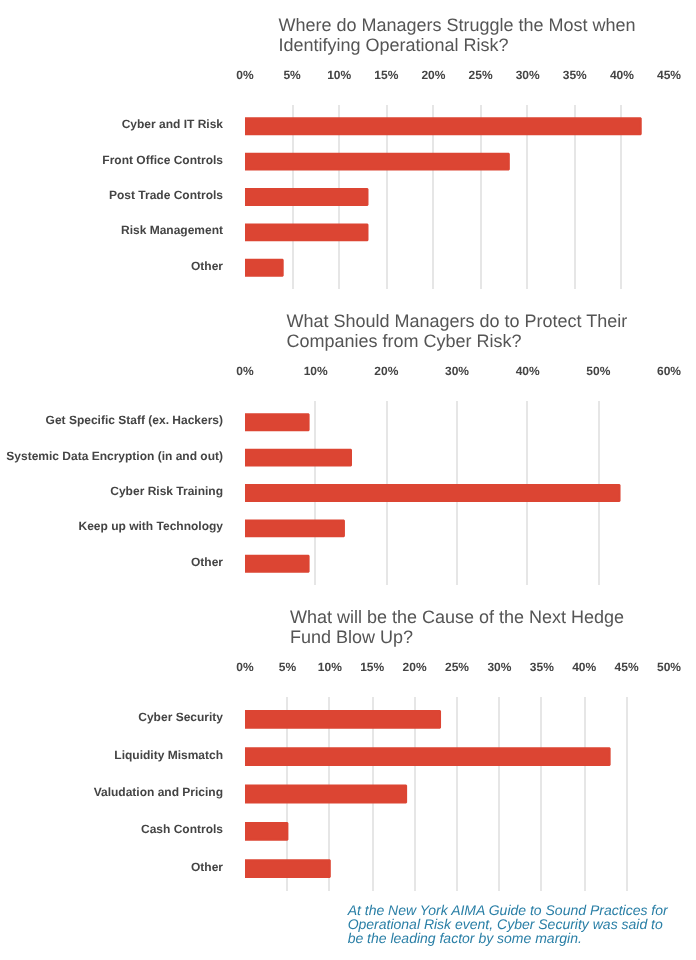 The height and width of the screenshot is (960, 696). What do you see at coordinates (457, 331) in the screenshot?
I see `chart-title: What Should Managers do to Protect Their Companies from Cyber Risk?` at bounding box center [457, 331].